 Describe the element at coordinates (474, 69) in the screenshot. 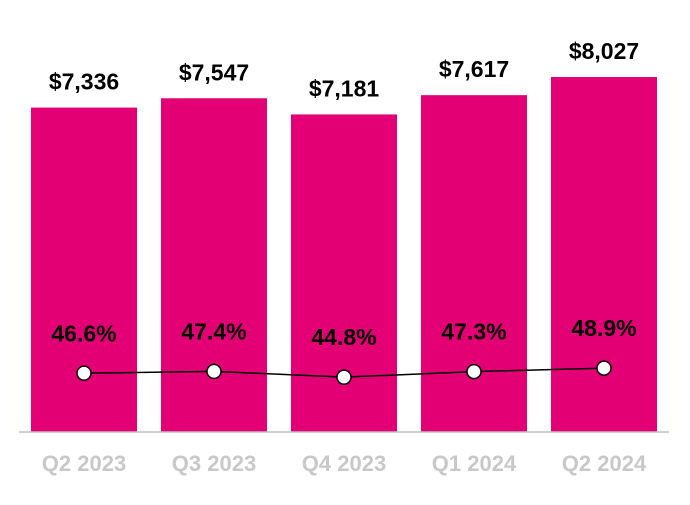

I see `bar-value-label: $7,617` at that location.